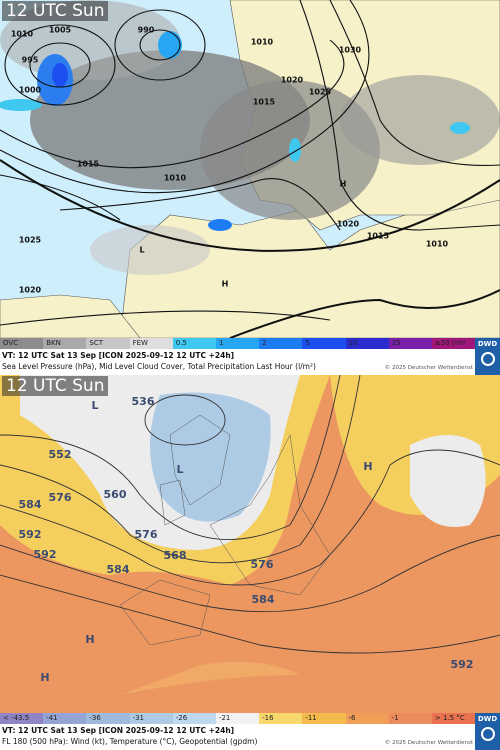 This screenshot has width=500, height=750. What do you see at coordinates (30, 90) in the screenshot?
I see `map-label: 1000` at bounding box center [30, 90].